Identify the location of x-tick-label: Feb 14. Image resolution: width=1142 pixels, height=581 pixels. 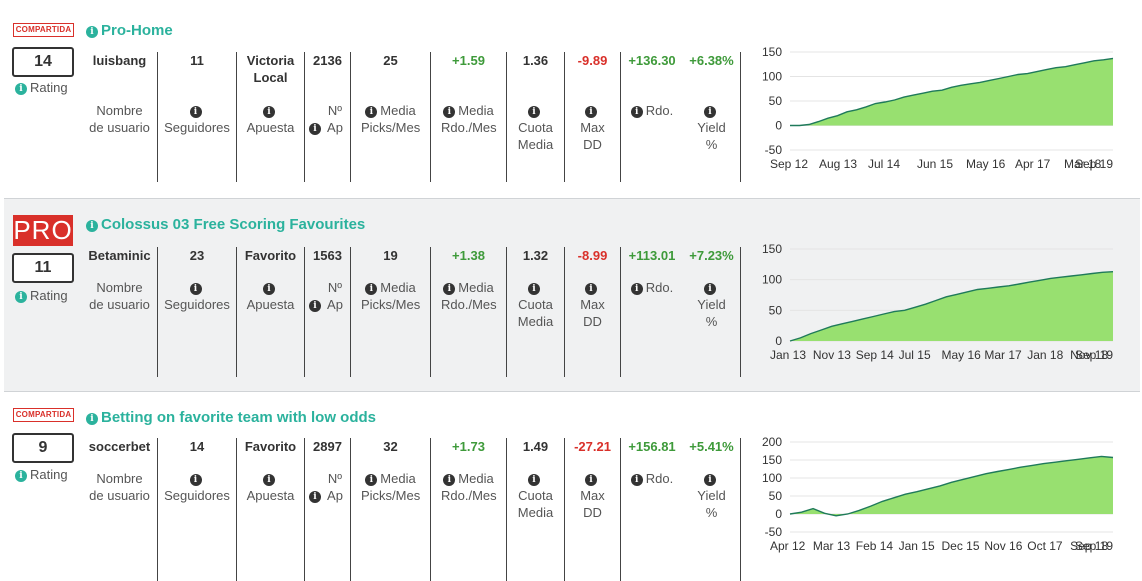
(875, 546).